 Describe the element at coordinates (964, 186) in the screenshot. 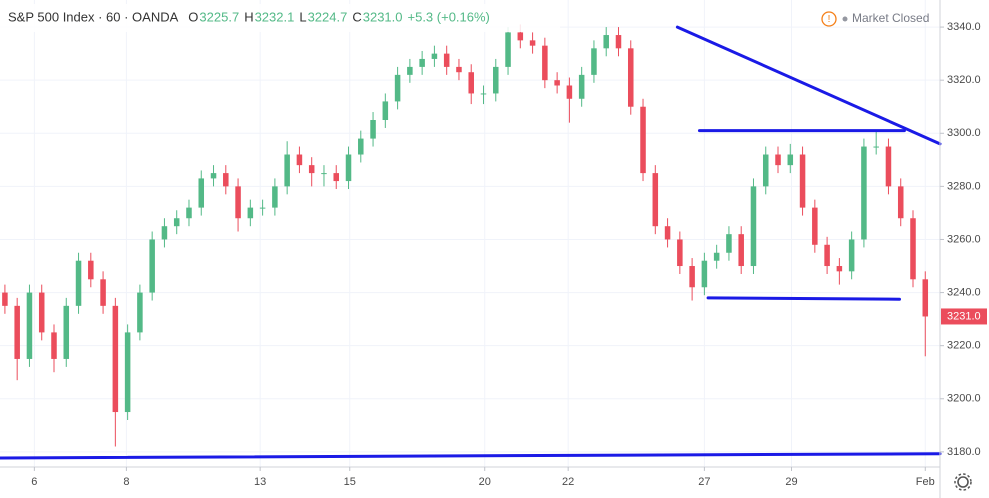

I see `y-tick-label: 3280.0` at that location.